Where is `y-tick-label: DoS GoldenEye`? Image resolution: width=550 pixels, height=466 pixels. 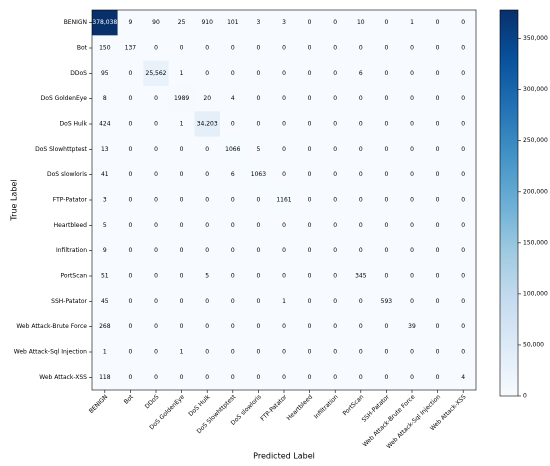 y-tick-label: DoS GoldenEye is located at coordinates (64, 98).